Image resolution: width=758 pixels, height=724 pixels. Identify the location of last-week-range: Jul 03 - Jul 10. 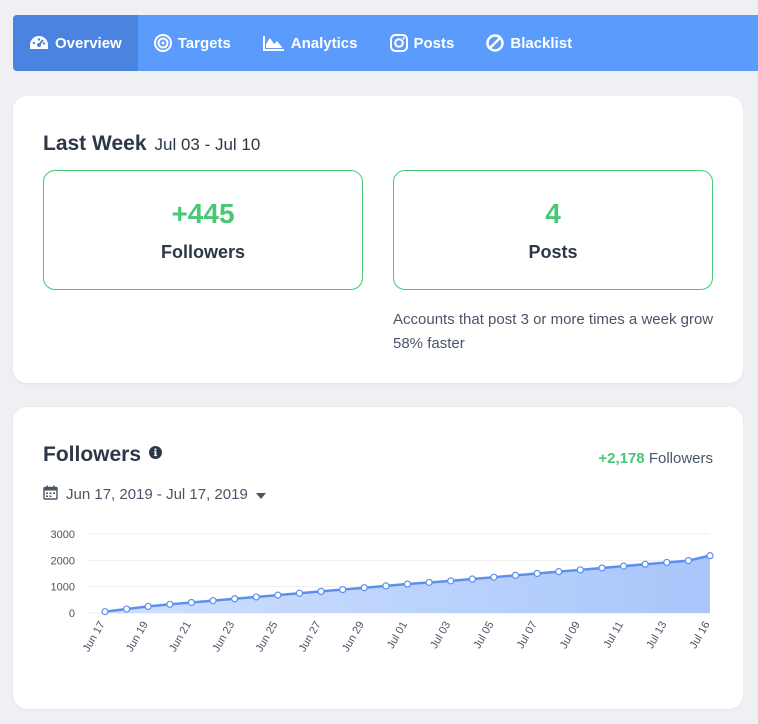
(207, 144).